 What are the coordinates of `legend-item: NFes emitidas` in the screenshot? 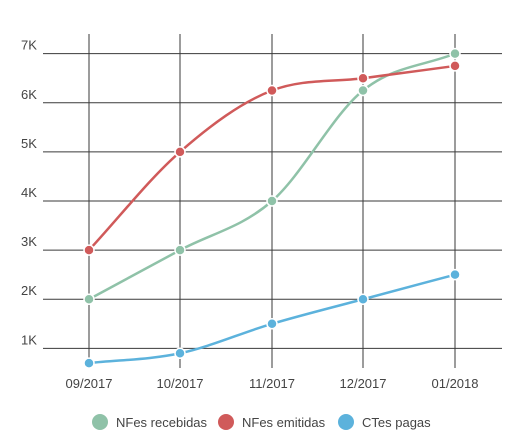 It's located at (272, 422).